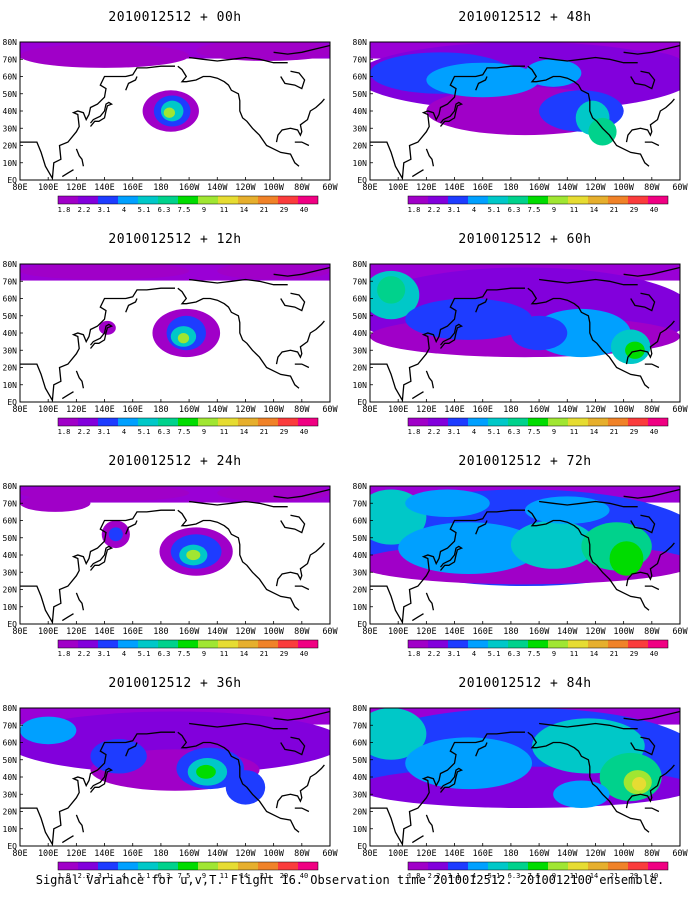 This screenshot has height=900, width=700. Describe the element at coordinates (175, 17) in the screenshot. I see `panel-title: 2010012512 + 00h` at that location.